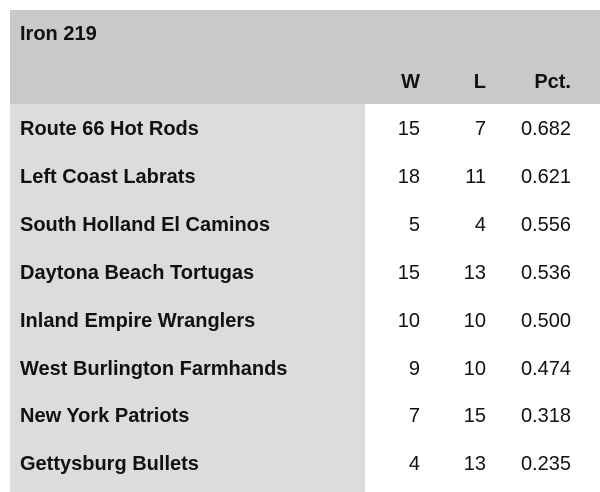  I want to click on team-name: Gettysburg Bullets, so click(109, 464).